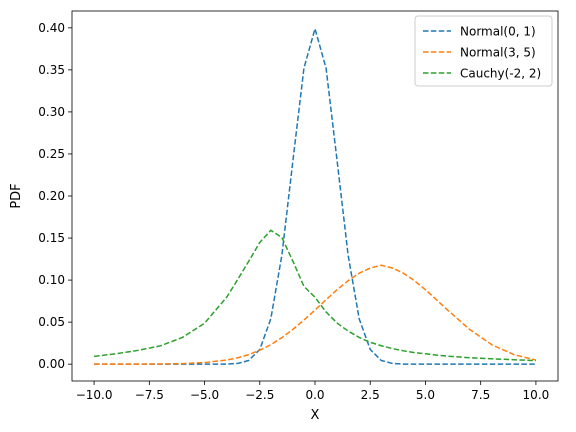 The height and width of the screenshot is (432, 576). I want to click on x-tick-label: −10.0, so click(94, 395).